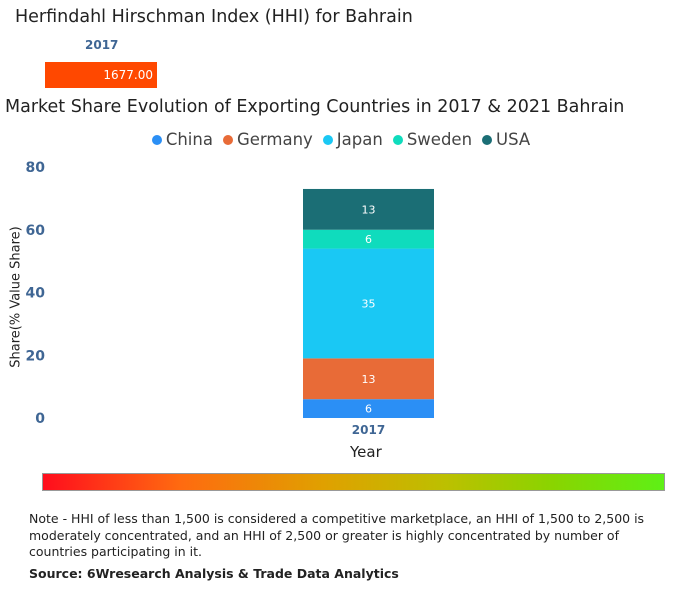  I want to click on bar-segment-china, so click(368, 408).